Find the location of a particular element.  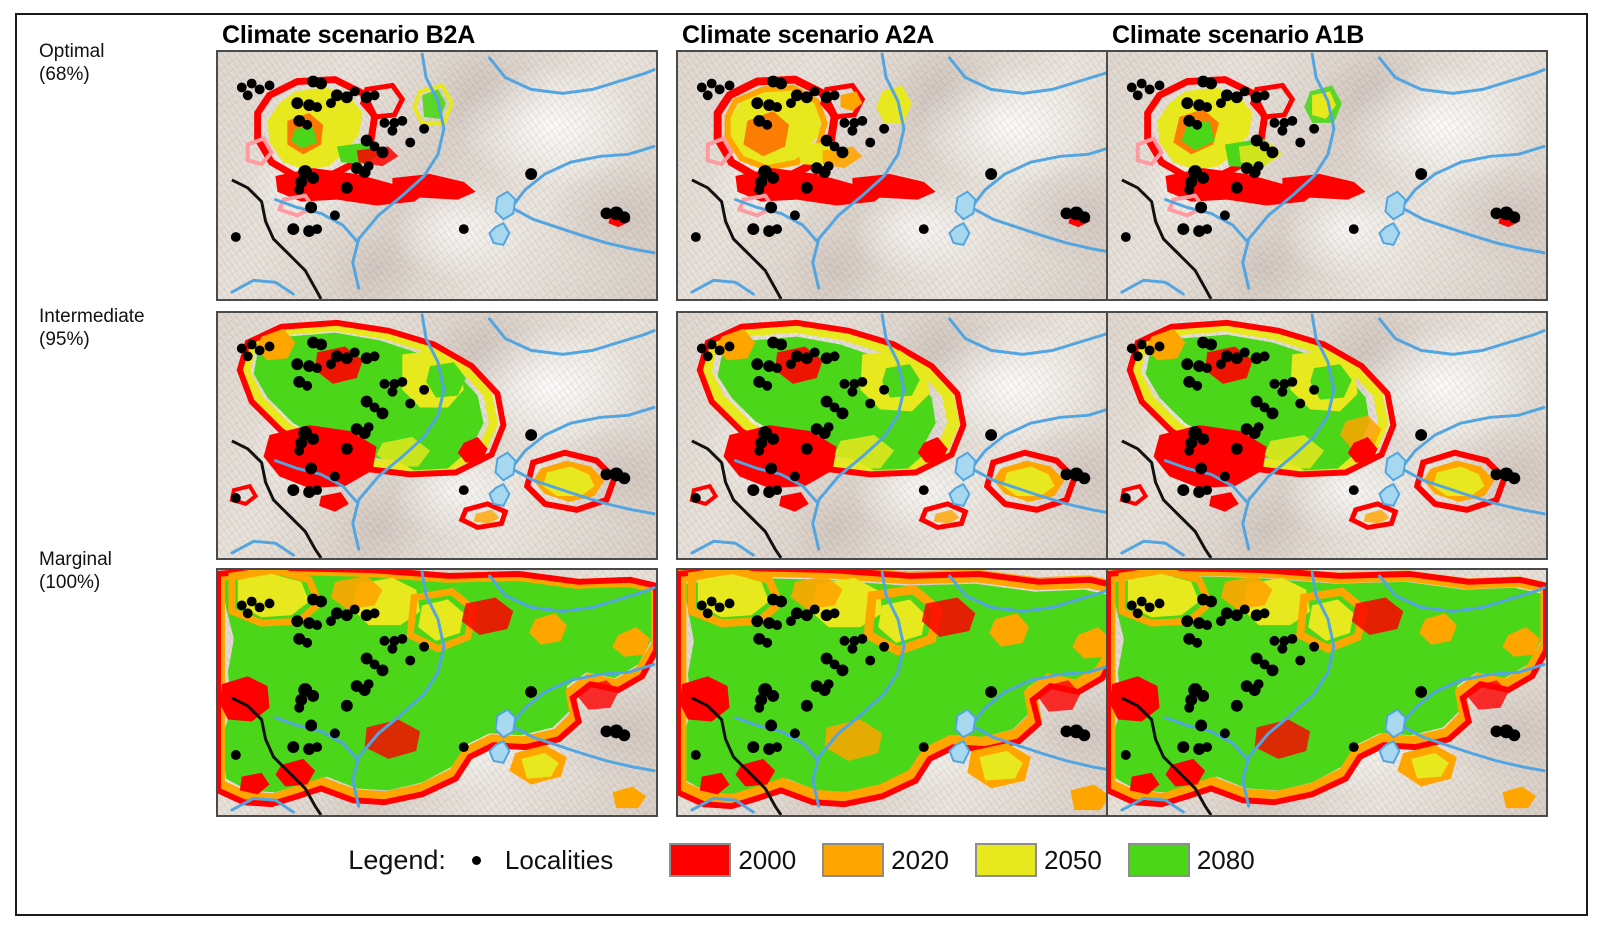

map-panel-marginal-a2a is located at coordinates (897, 692).